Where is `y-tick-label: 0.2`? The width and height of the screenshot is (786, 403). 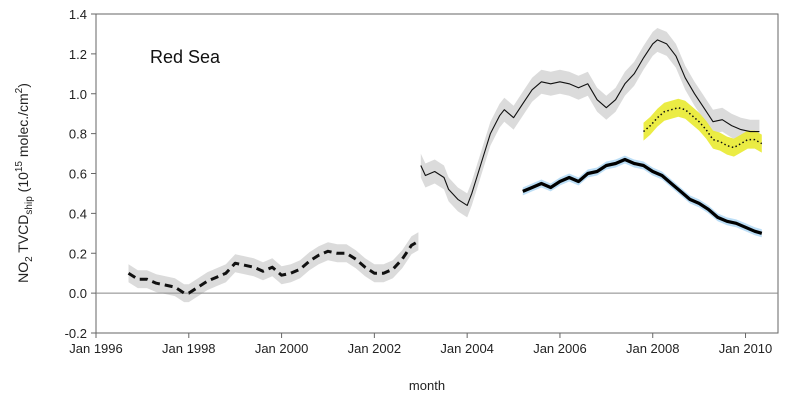 y-tick-label: 0.2 is located at coordinates (78, 253).